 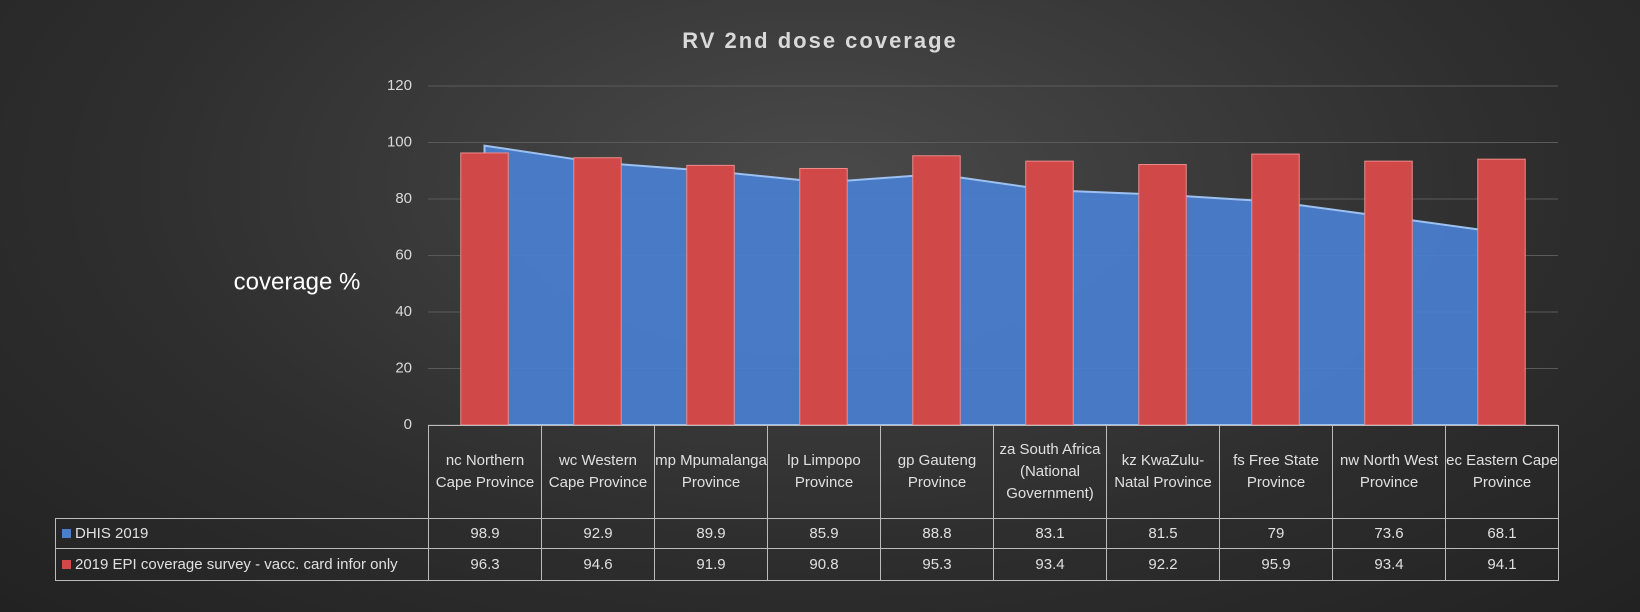 I want to click on legend-label: DHIS 2019, so click(x=112, y=533).